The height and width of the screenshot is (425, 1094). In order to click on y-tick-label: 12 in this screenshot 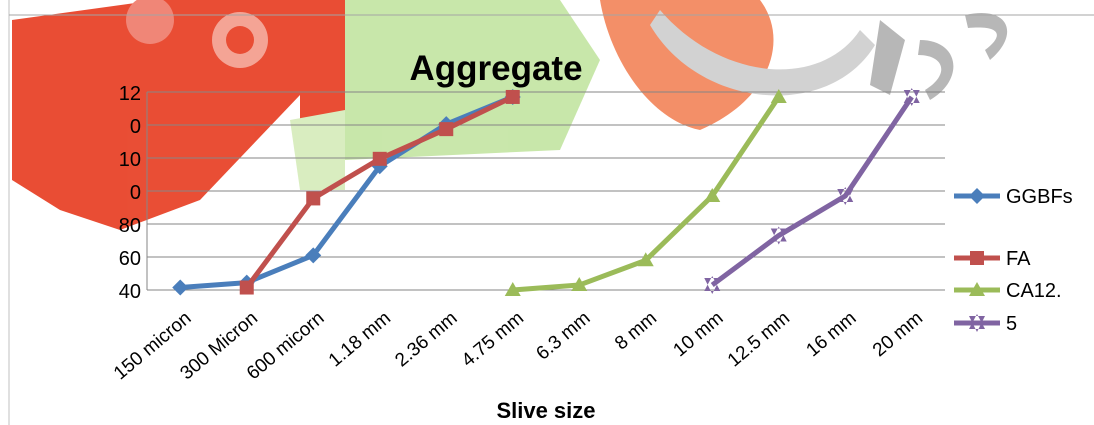, I will do `click(130, 94)`.